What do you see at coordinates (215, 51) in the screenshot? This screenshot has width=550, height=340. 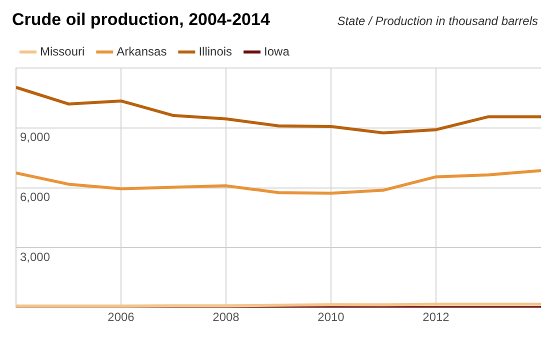 I see `legend-label: Illinois` at bounding box center [215, 51].